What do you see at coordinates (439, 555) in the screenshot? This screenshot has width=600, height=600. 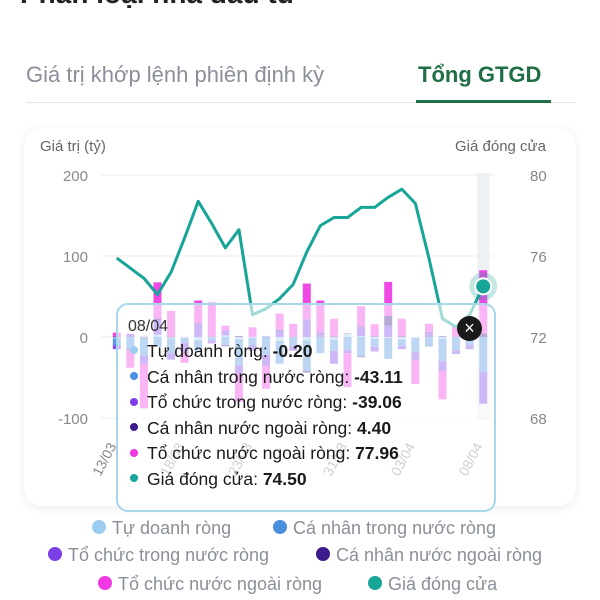 I see `legend-label: Cá nhân nước ngoài ròng` at bounding box center [439, 555].